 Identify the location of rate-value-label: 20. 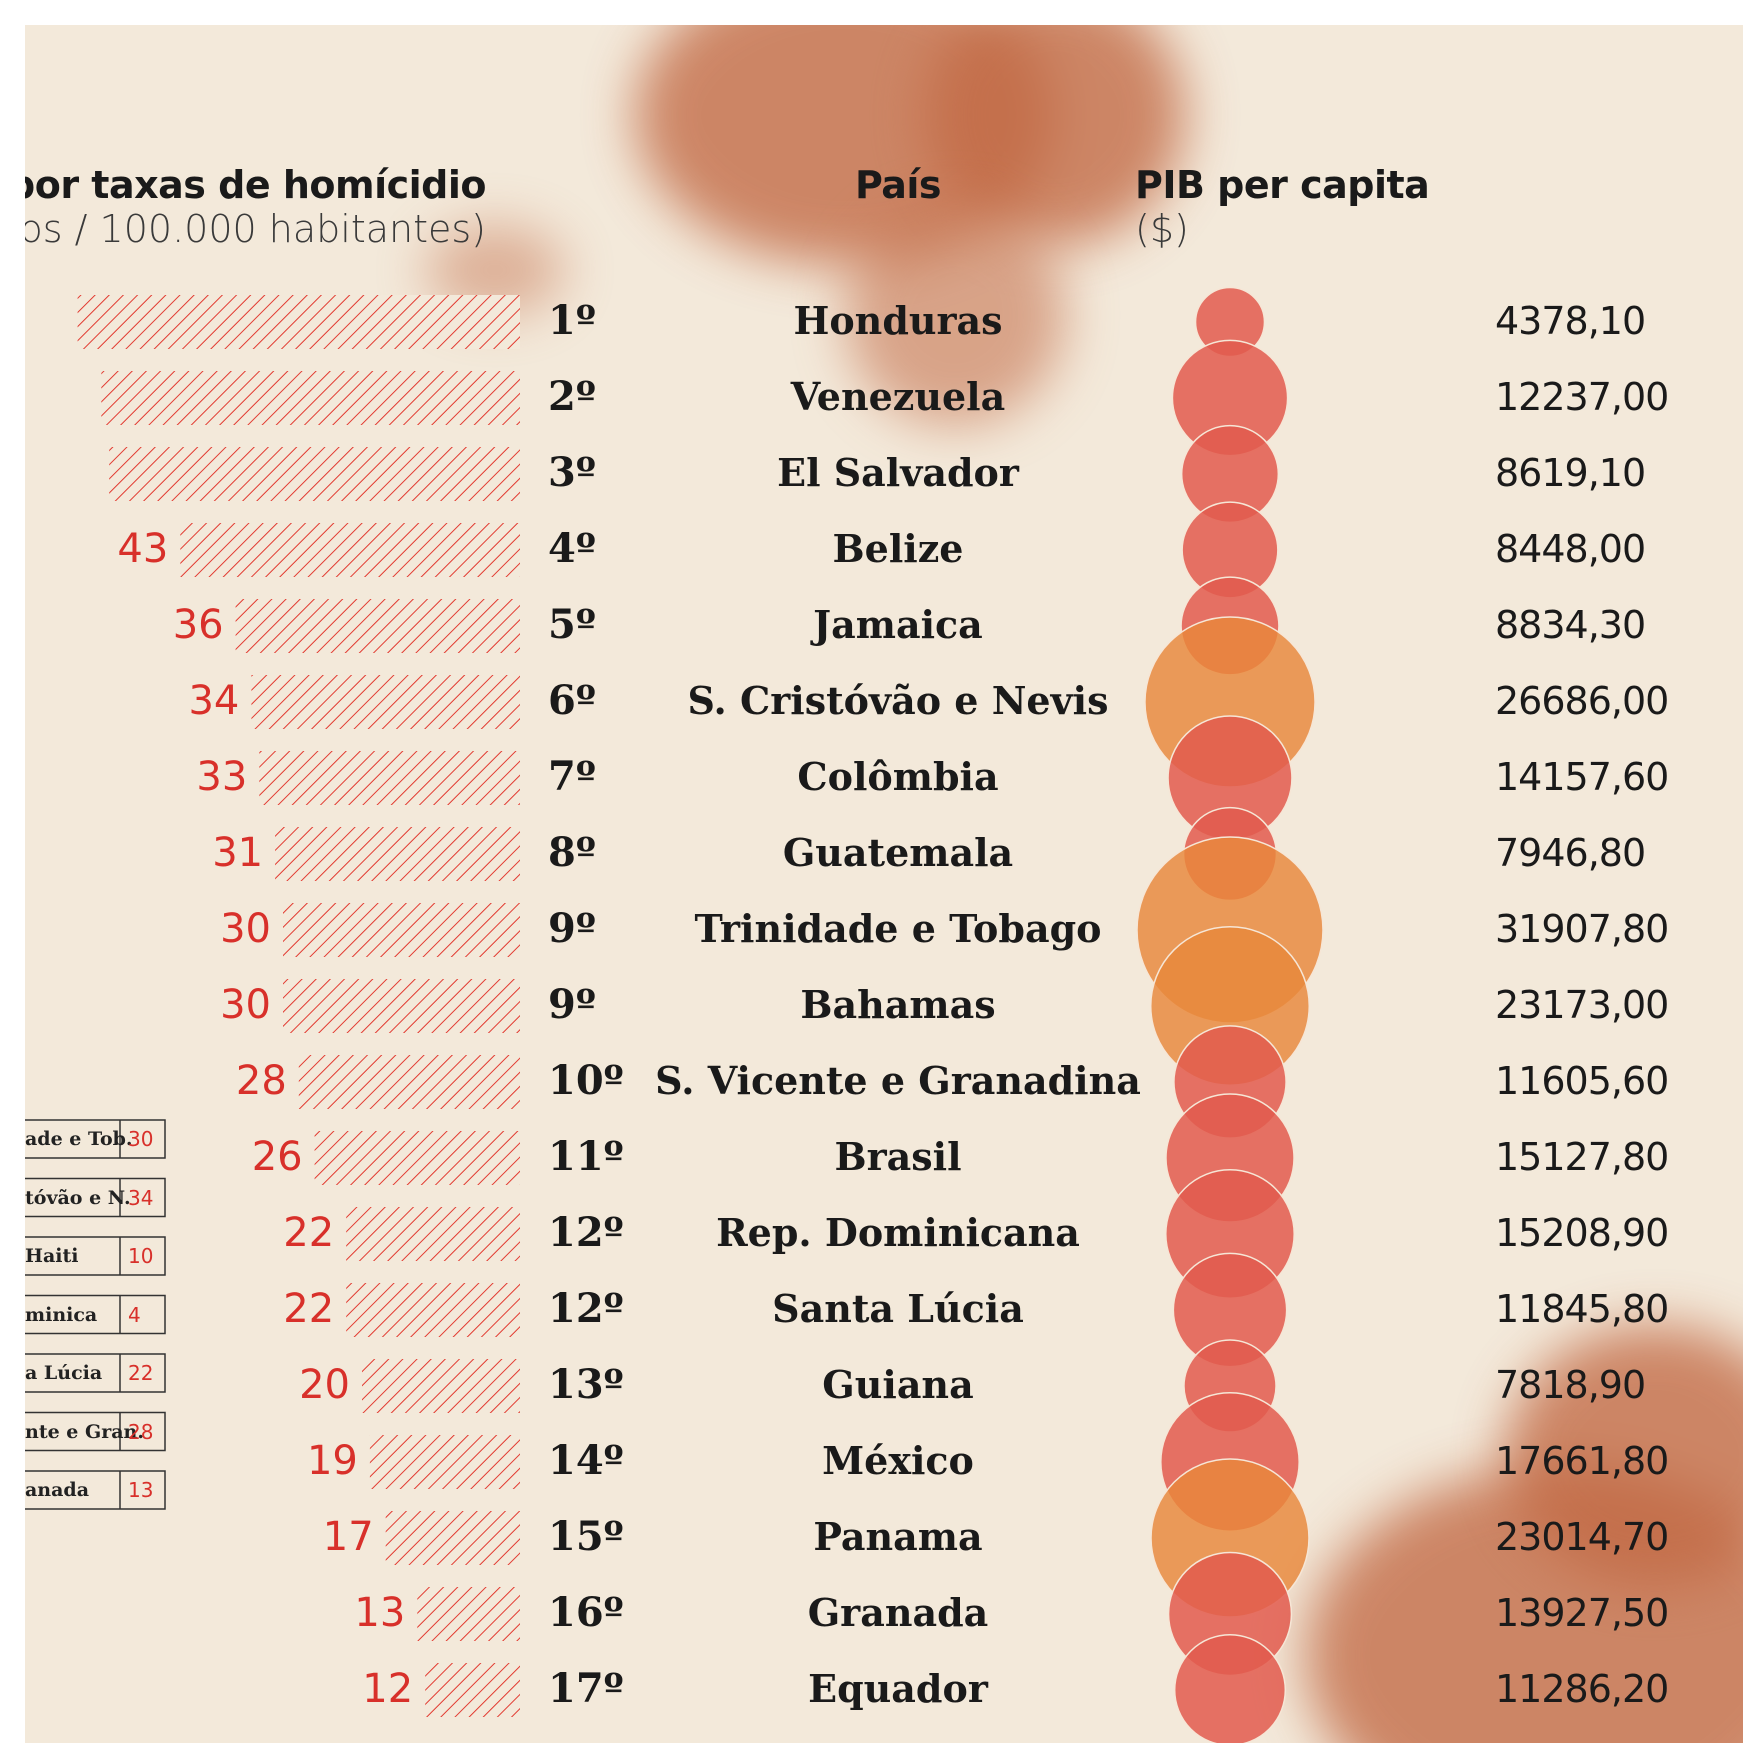
(324, 1385).